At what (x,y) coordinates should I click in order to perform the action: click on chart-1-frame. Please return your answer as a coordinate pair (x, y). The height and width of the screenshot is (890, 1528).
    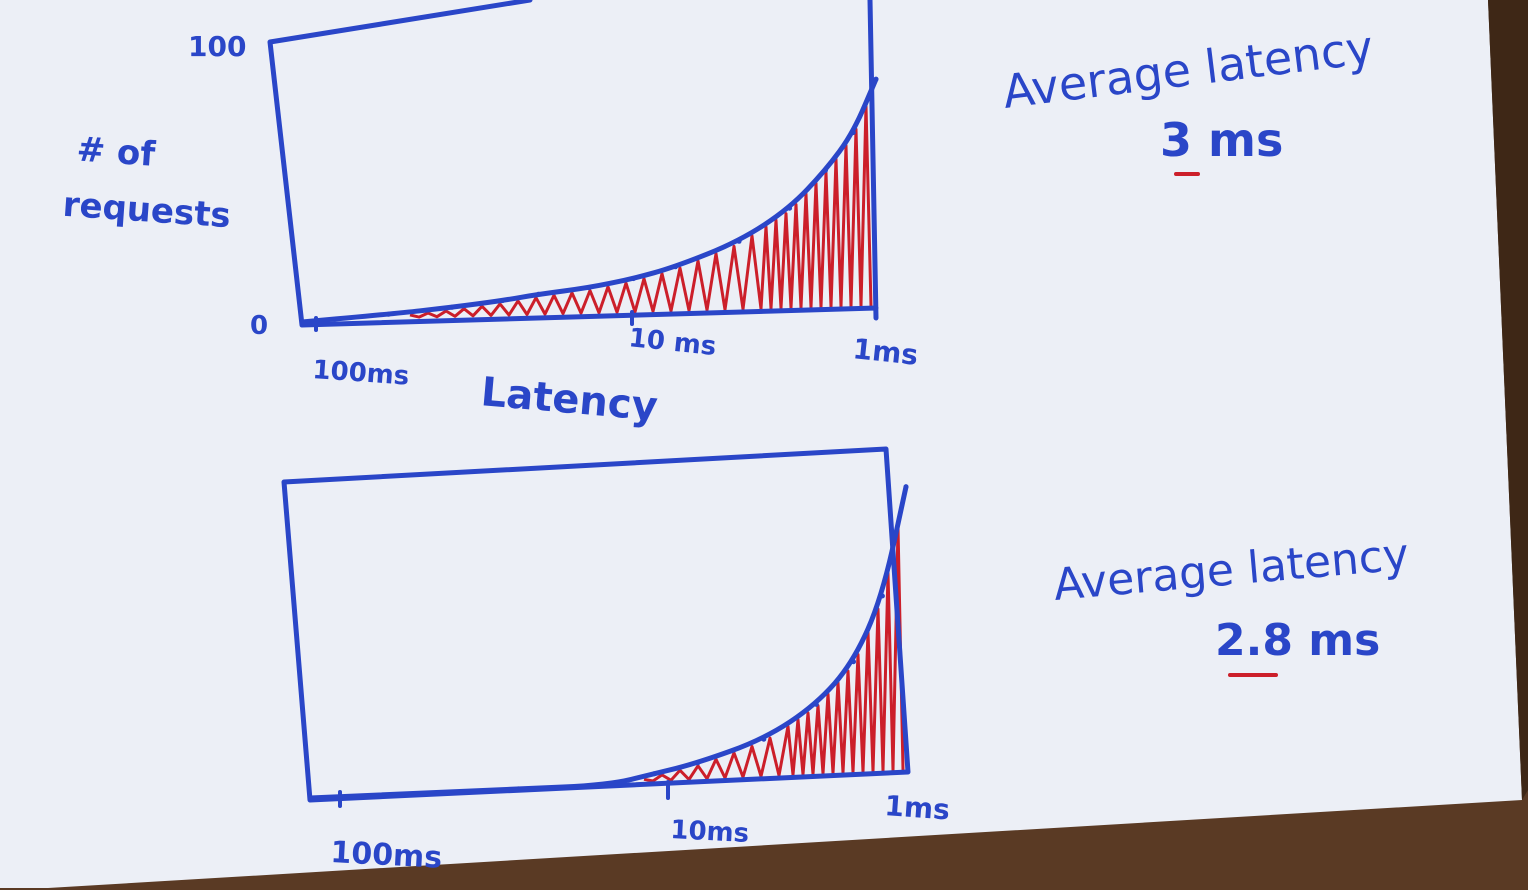
    Looking at the image, I should click on (573, 164).